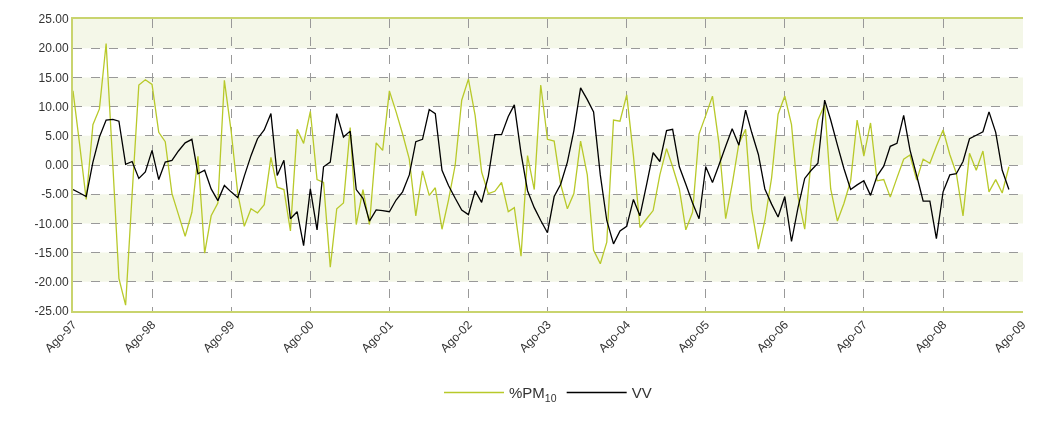 The height and width of the screenshot is (421, 1041). I want to click on y-tick-label: -5.00, so click(55, 194).